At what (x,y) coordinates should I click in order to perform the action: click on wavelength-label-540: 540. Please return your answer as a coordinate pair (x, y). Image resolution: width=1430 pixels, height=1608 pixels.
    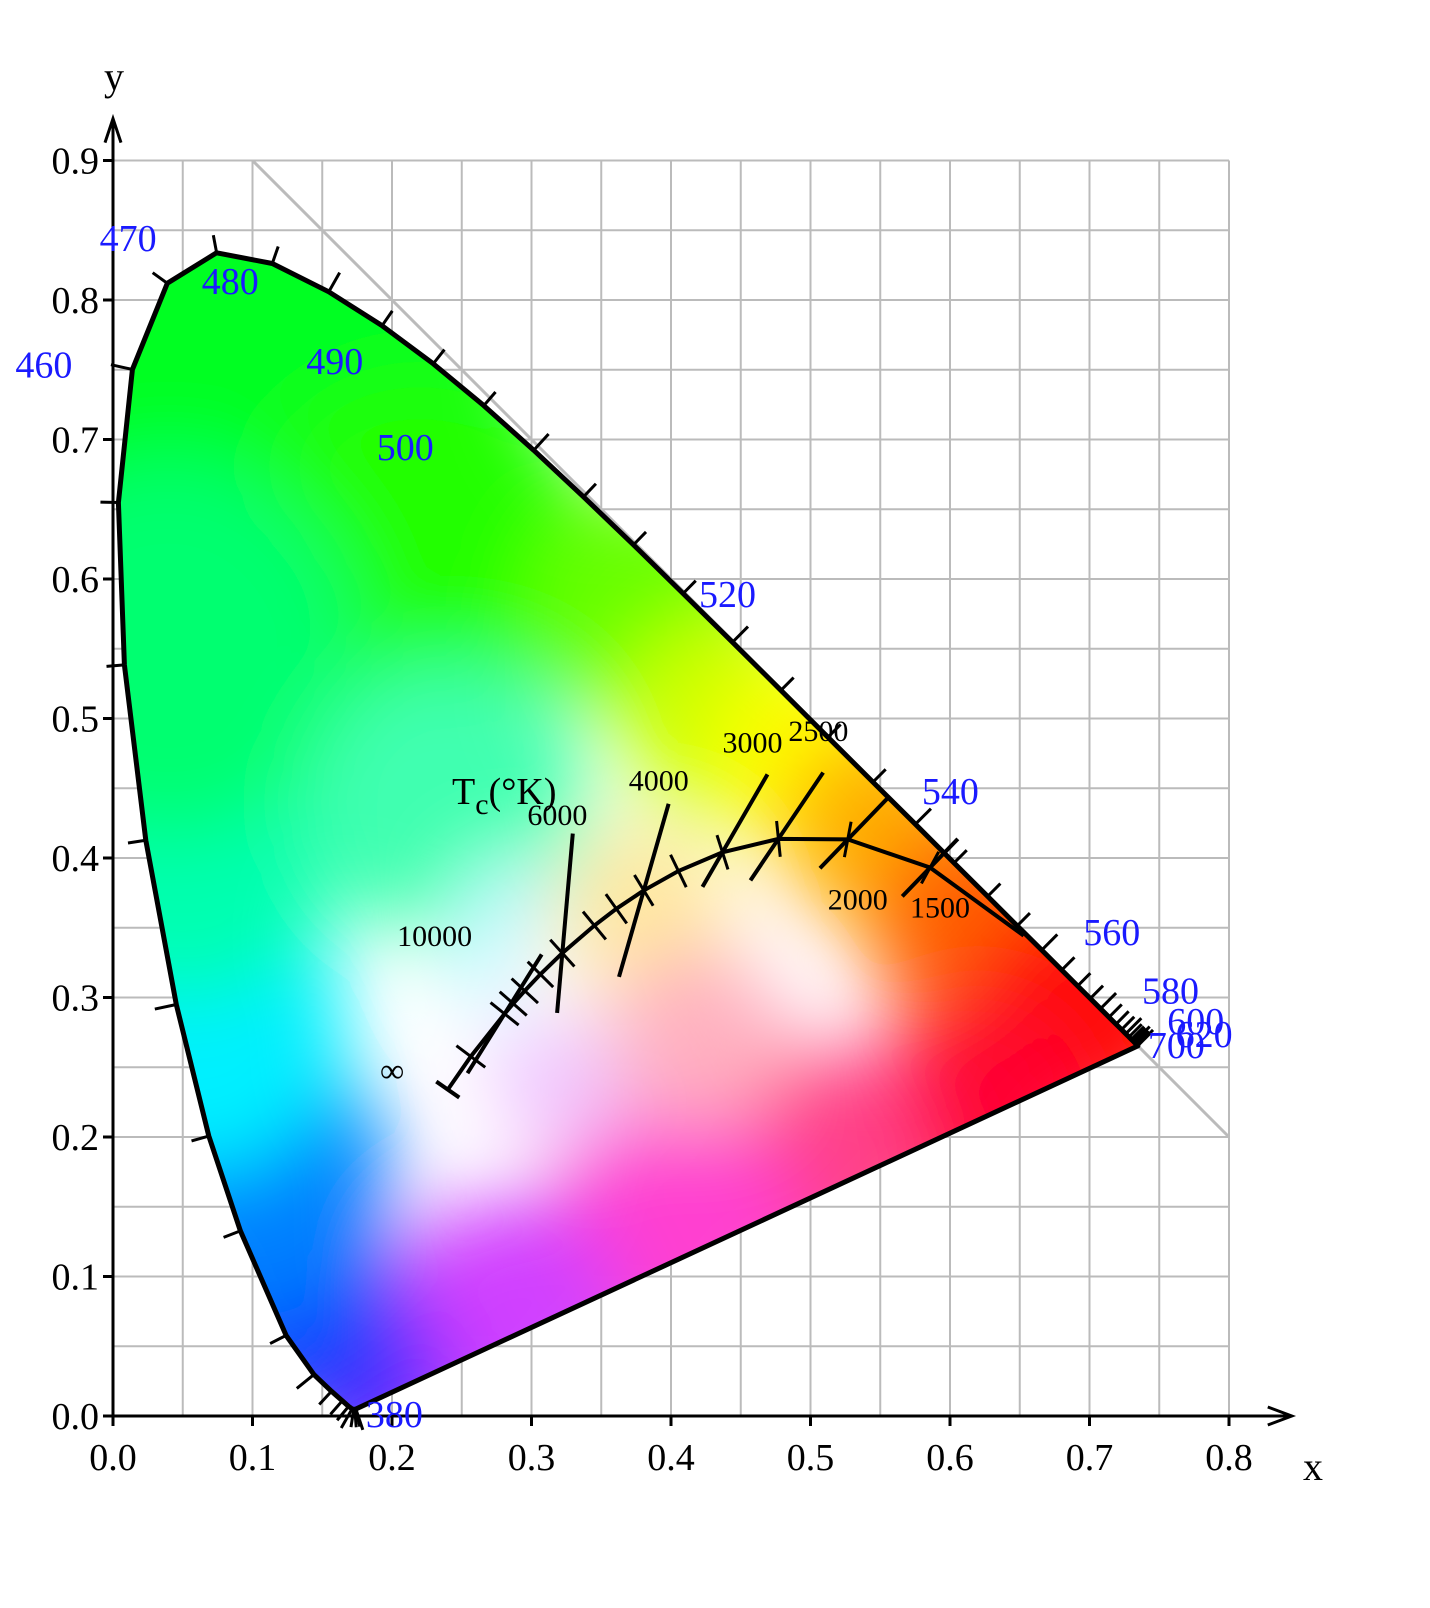
    Looking at the image, I should click on (950, 792).